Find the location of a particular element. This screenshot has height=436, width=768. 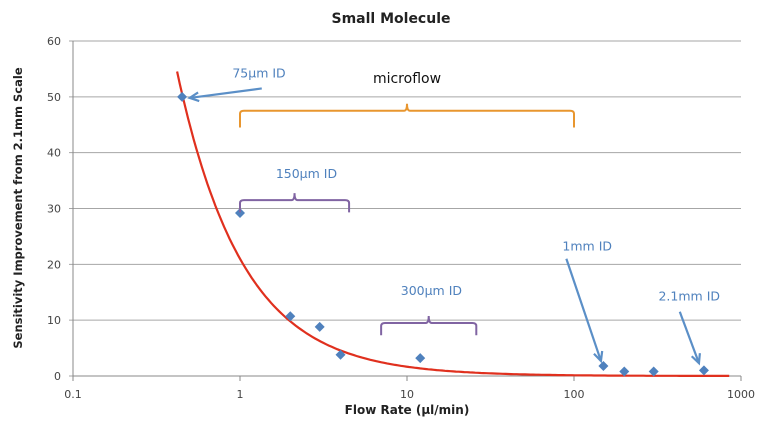

annotation-label: 150µm ID is located at coordinates (306, 173).